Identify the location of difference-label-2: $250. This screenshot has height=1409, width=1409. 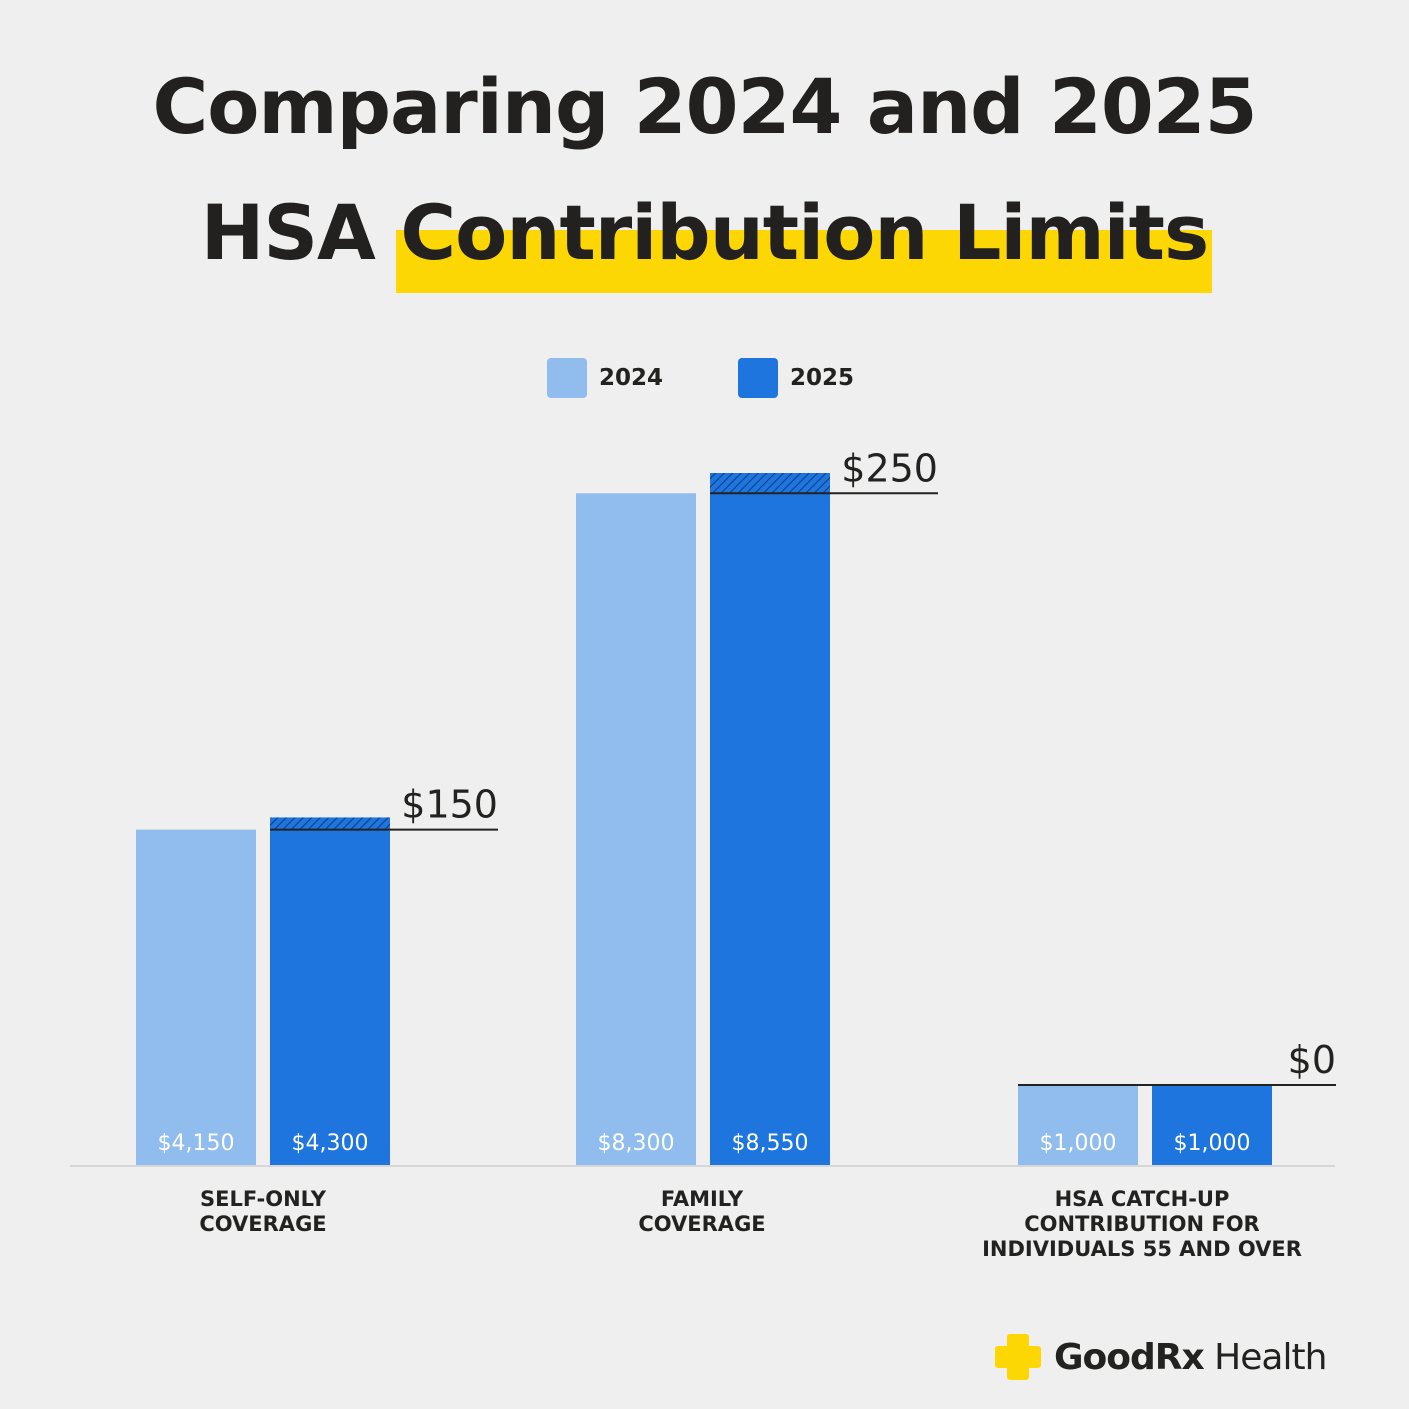
(889, 468).